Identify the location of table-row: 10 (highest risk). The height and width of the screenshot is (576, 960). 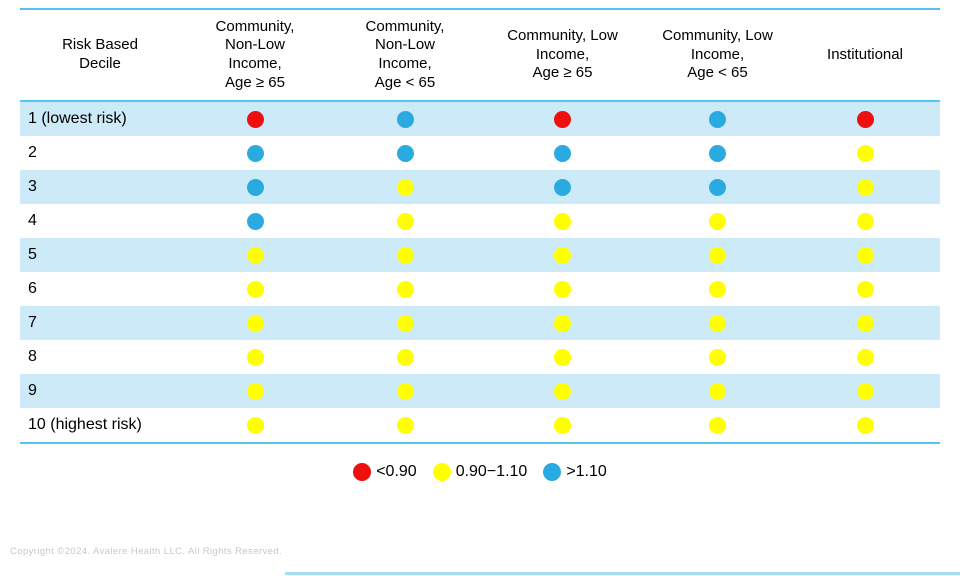
(480, 425).